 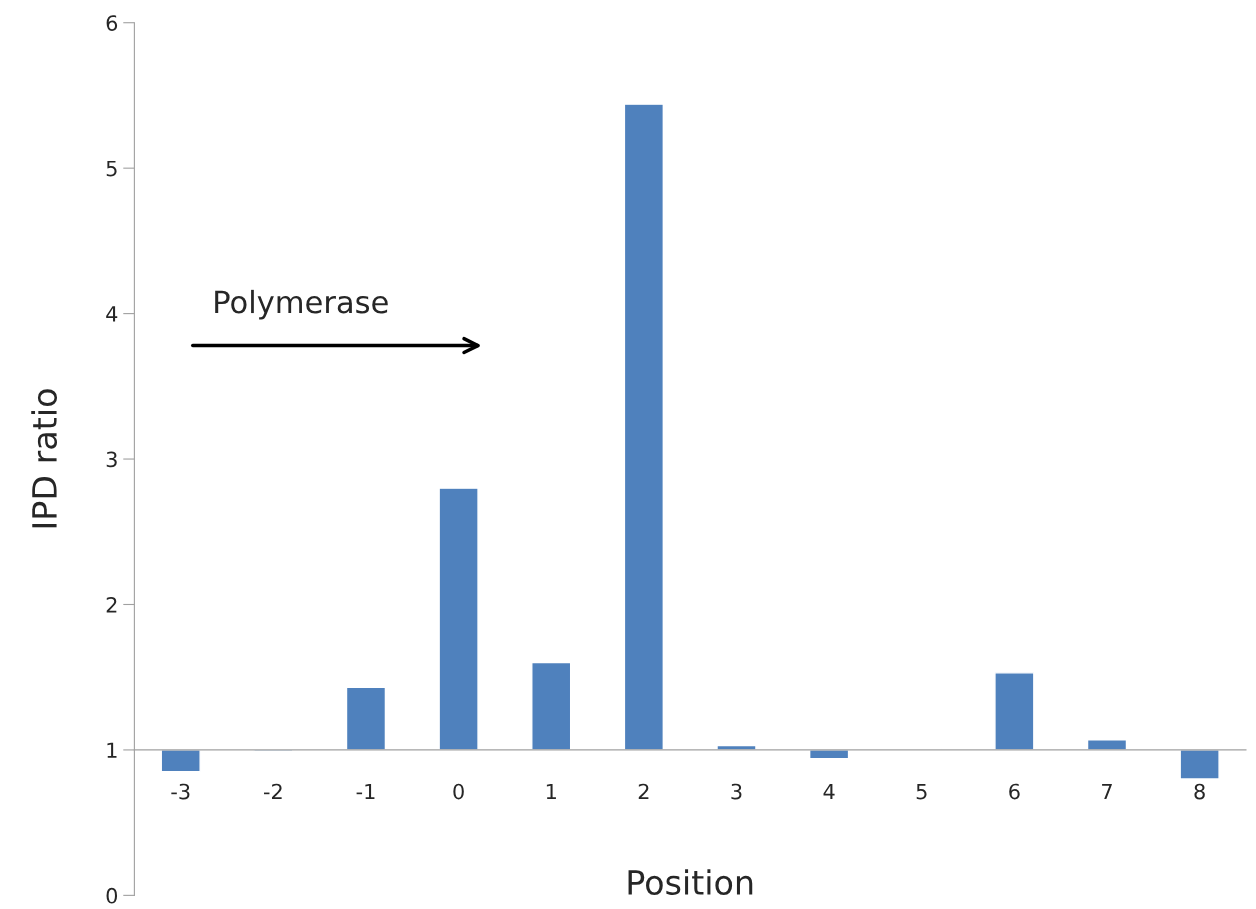 I want to click on x-tick-label: 7, so click(x=1107, y=791).